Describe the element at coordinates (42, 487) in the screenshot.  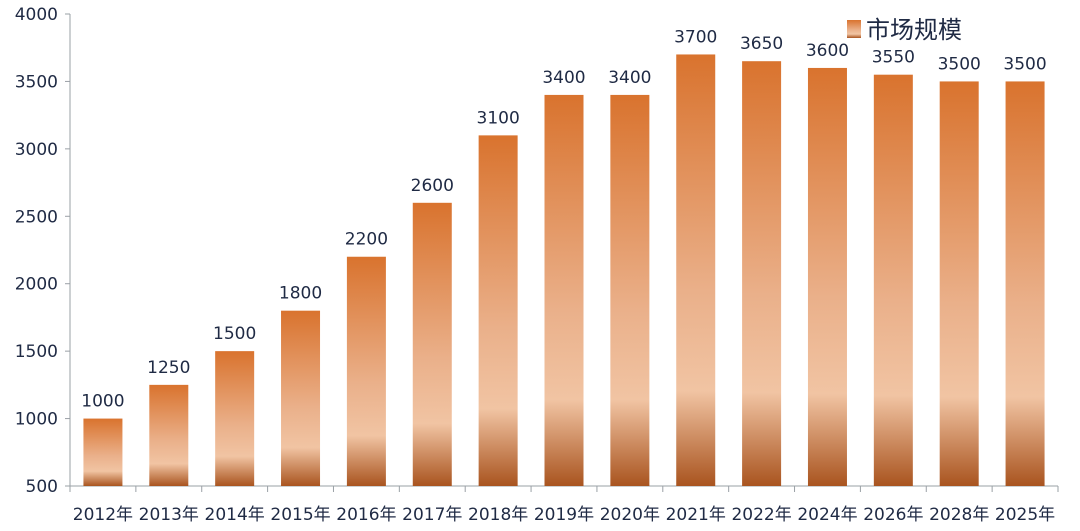
I see `y-tick-label: 500` at that location.